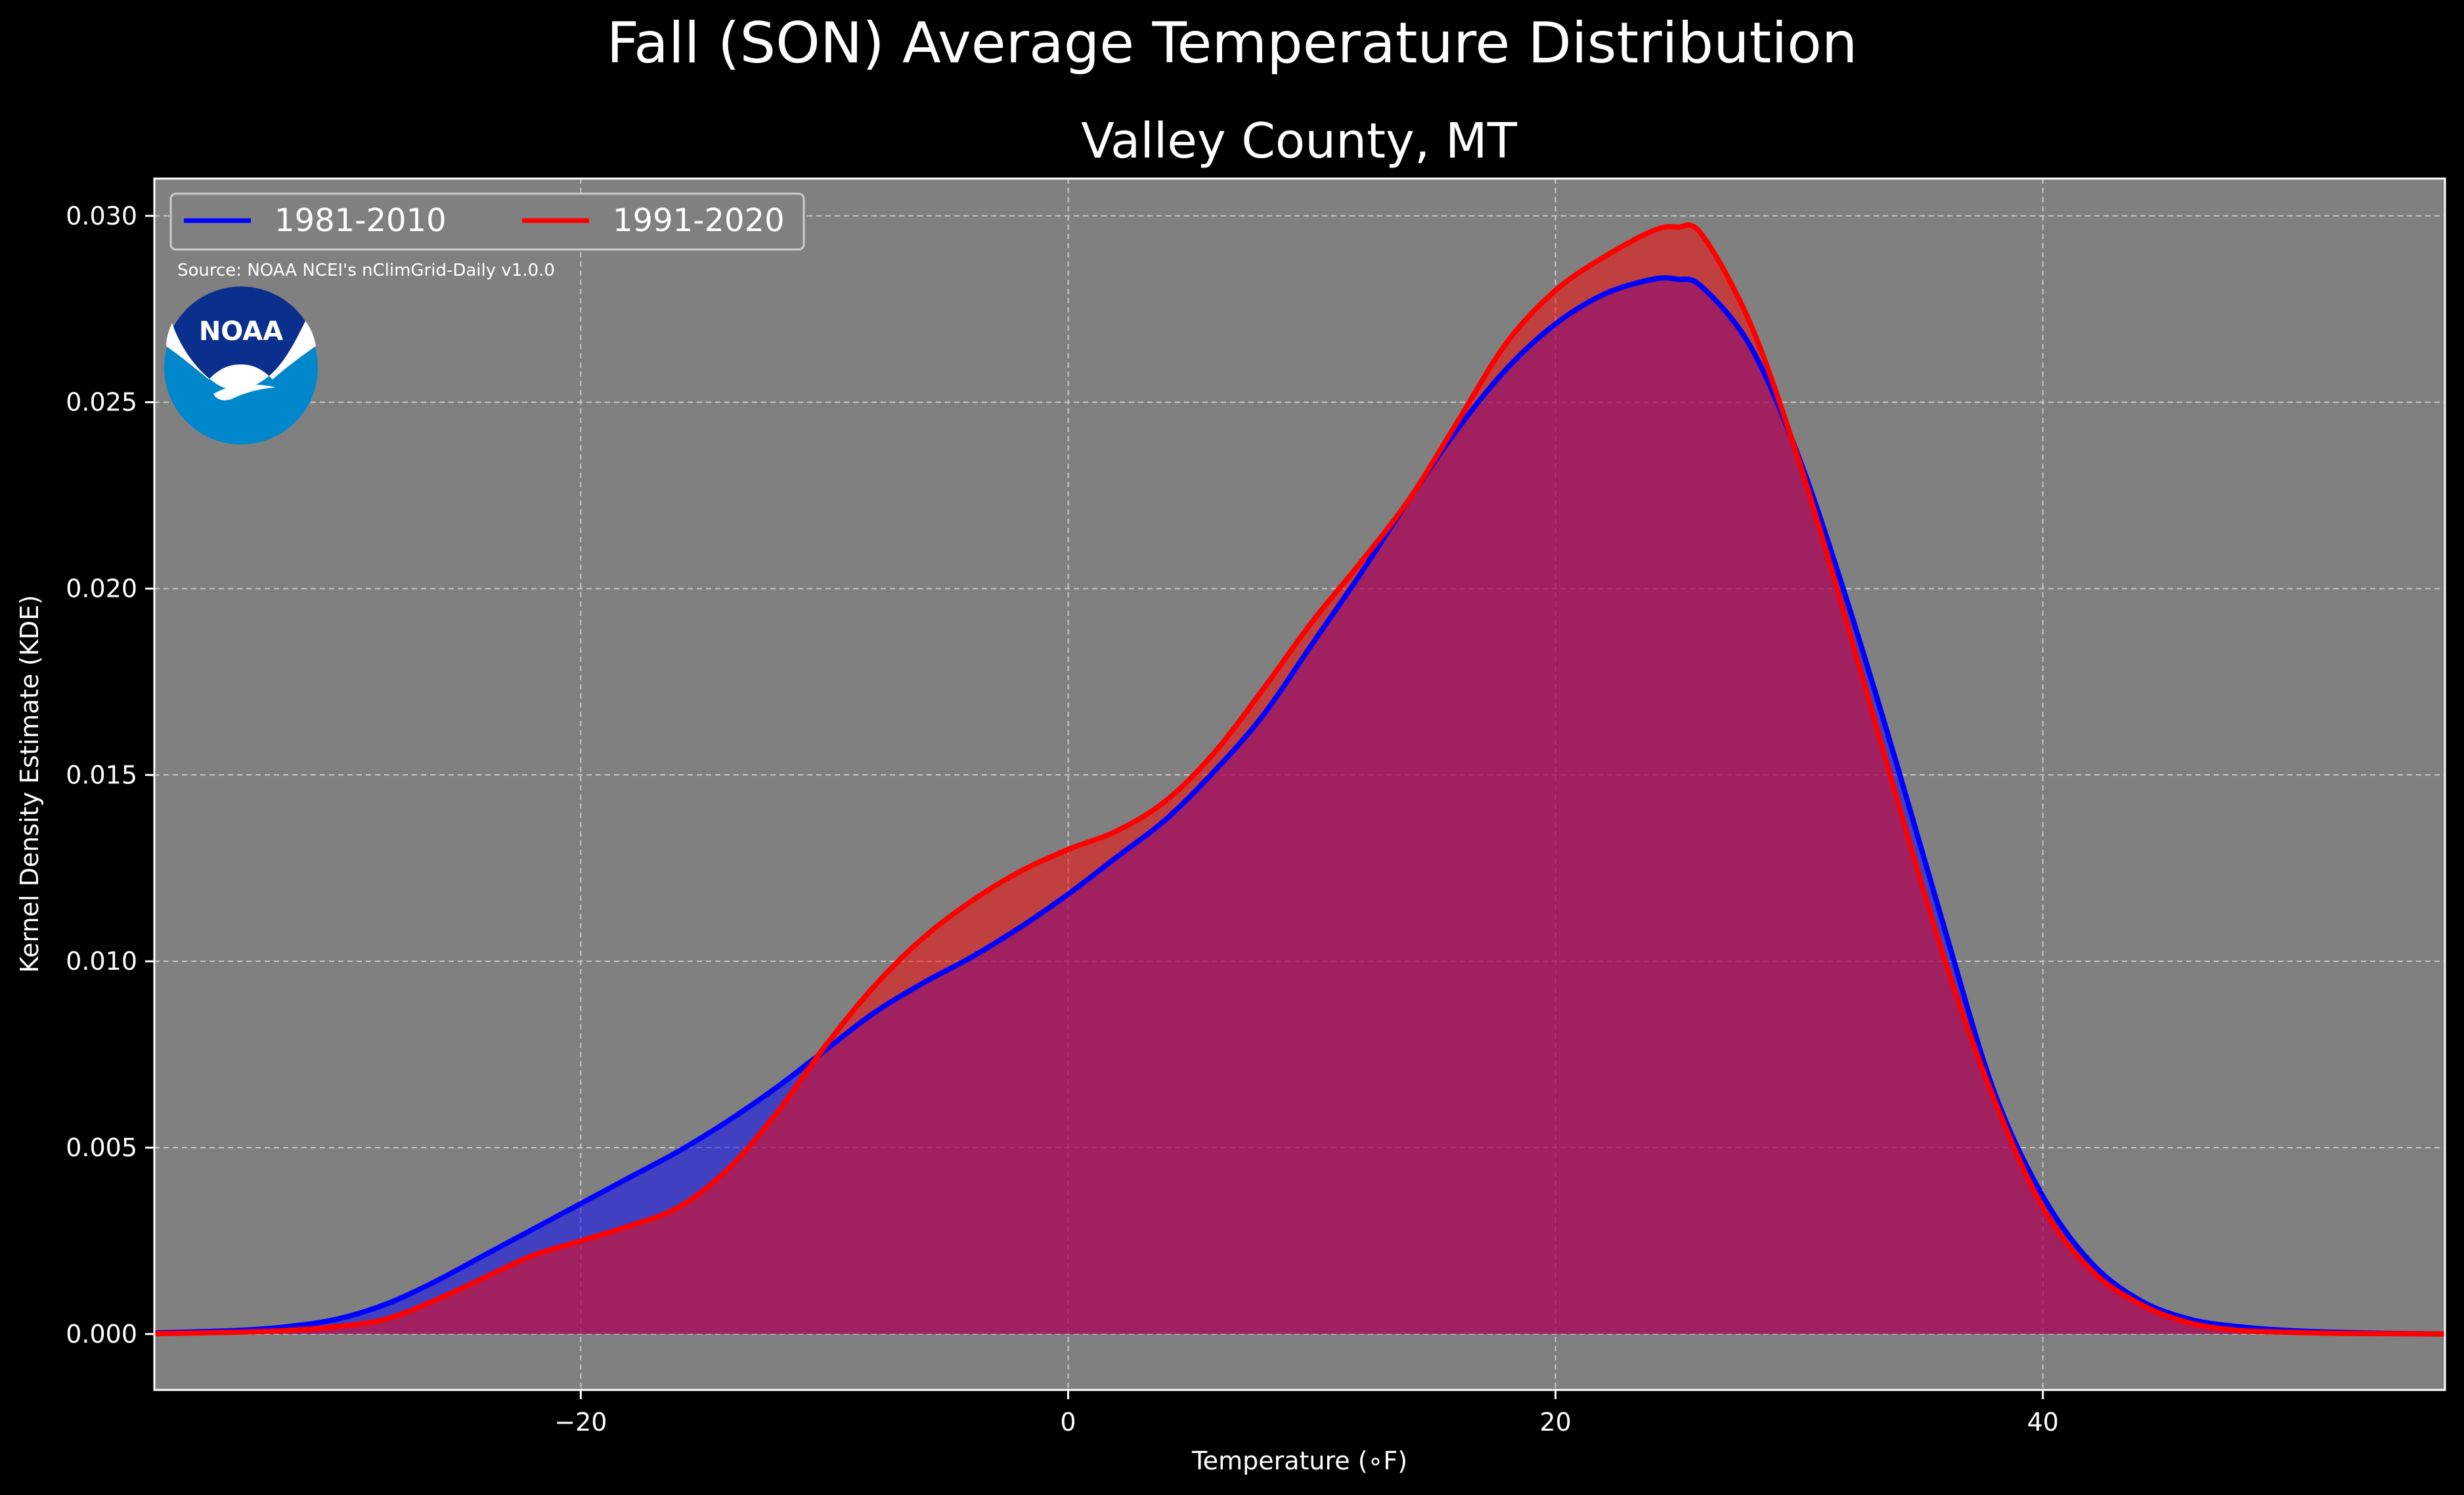 This screenshot has height=1495, width=2464. I want to click on y-tick-label: 0.015, so click(101, 774).